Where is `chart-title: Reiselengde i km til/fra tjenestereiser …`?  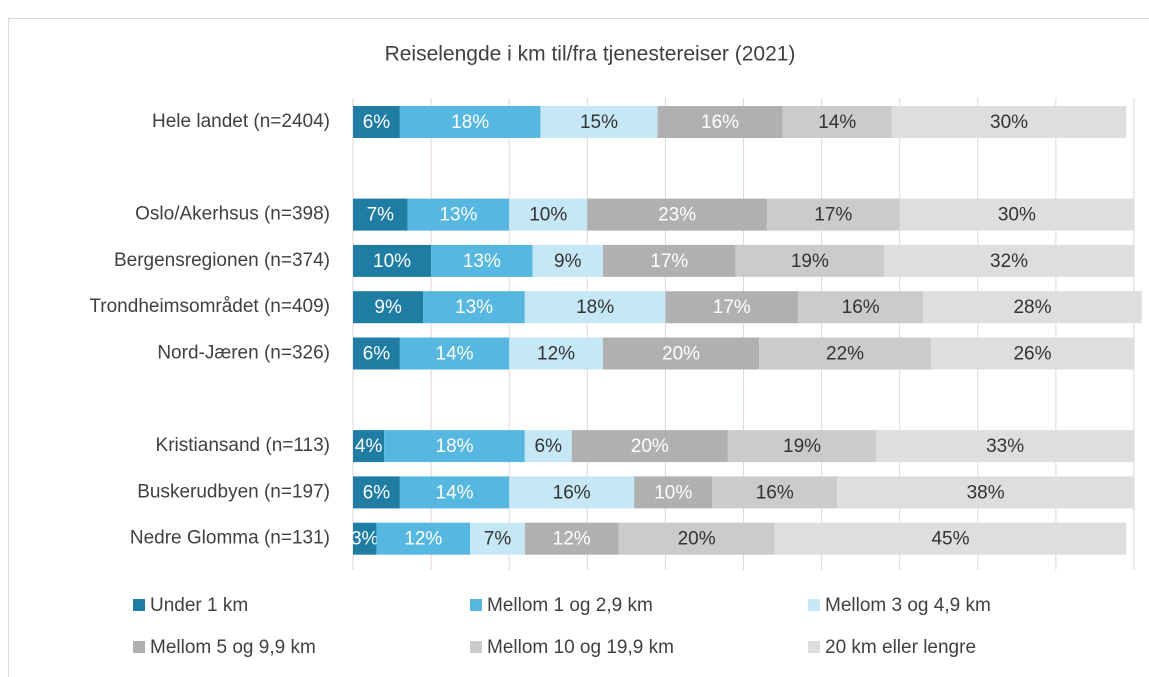 chart-title: Reiselengde i km til/fra tjenestereiser … is located at coordinates (590, 54).